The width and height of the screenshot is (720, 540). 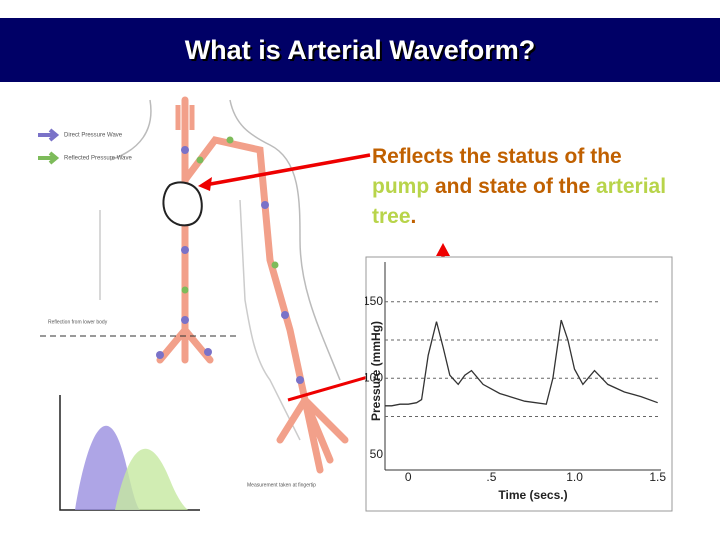 I want to click on heart, so click(x=182, y=204).